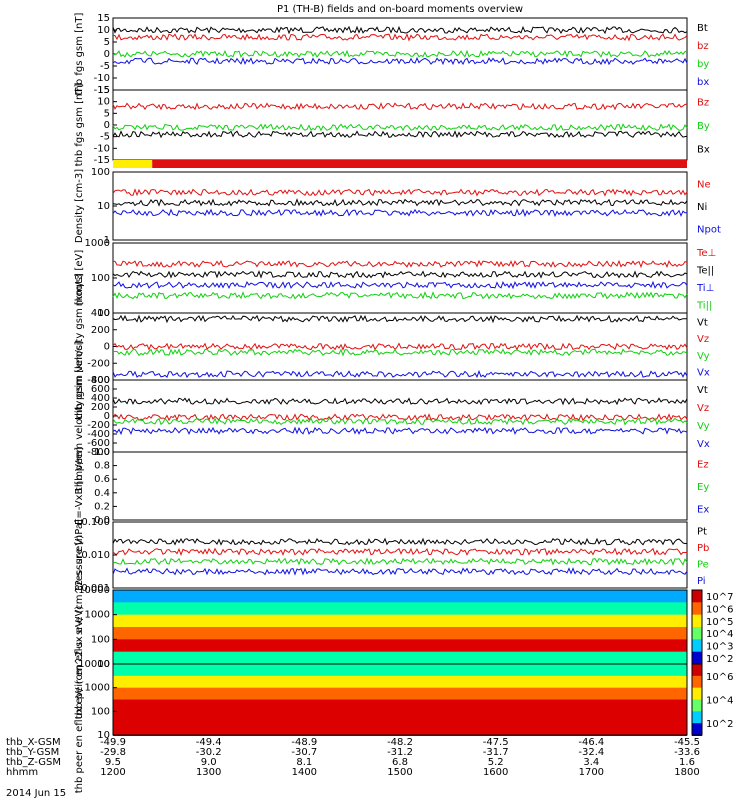  Describe the element at coordinates (719, 622) in the screenshot. I see `colorbar-tick-label: 10^5` at that location.